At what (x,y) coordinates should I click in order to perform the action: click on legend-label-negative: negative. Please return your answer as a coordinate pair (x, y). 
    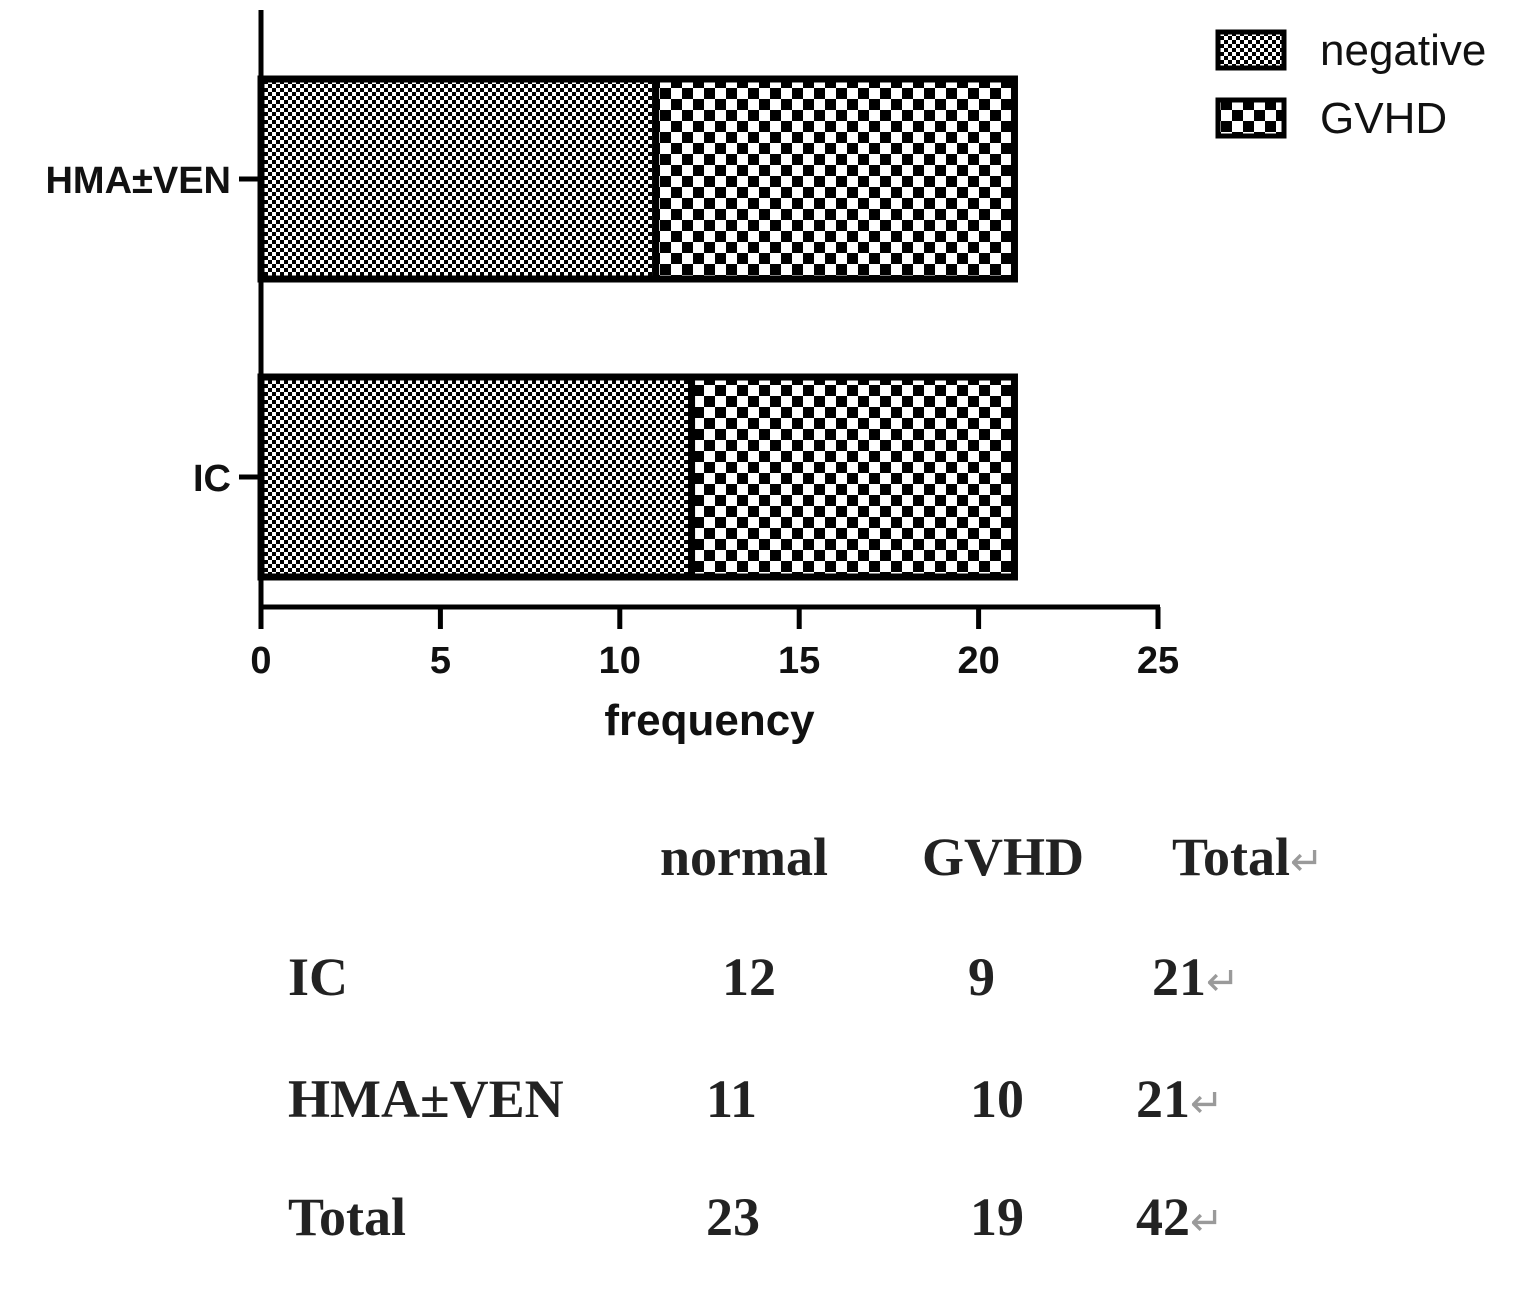
    Looking at the image, I should click on (1403, 50).